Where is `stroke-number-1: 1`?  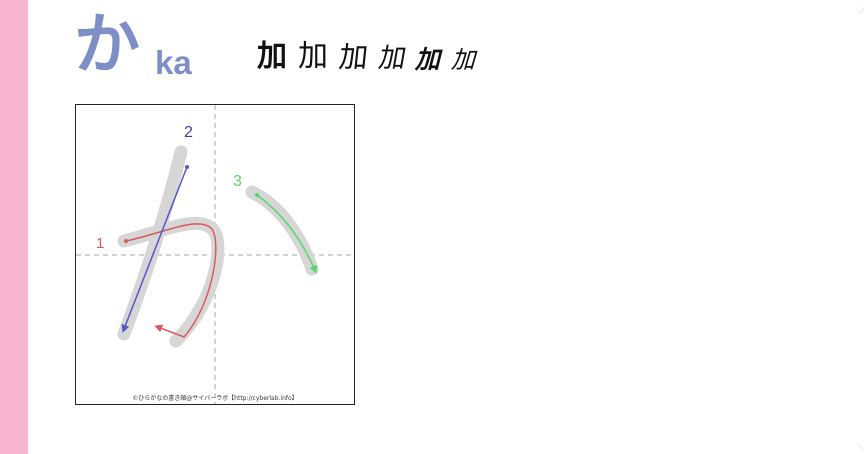
stroke-number-1: 1 is located at coordinates (100, 243).